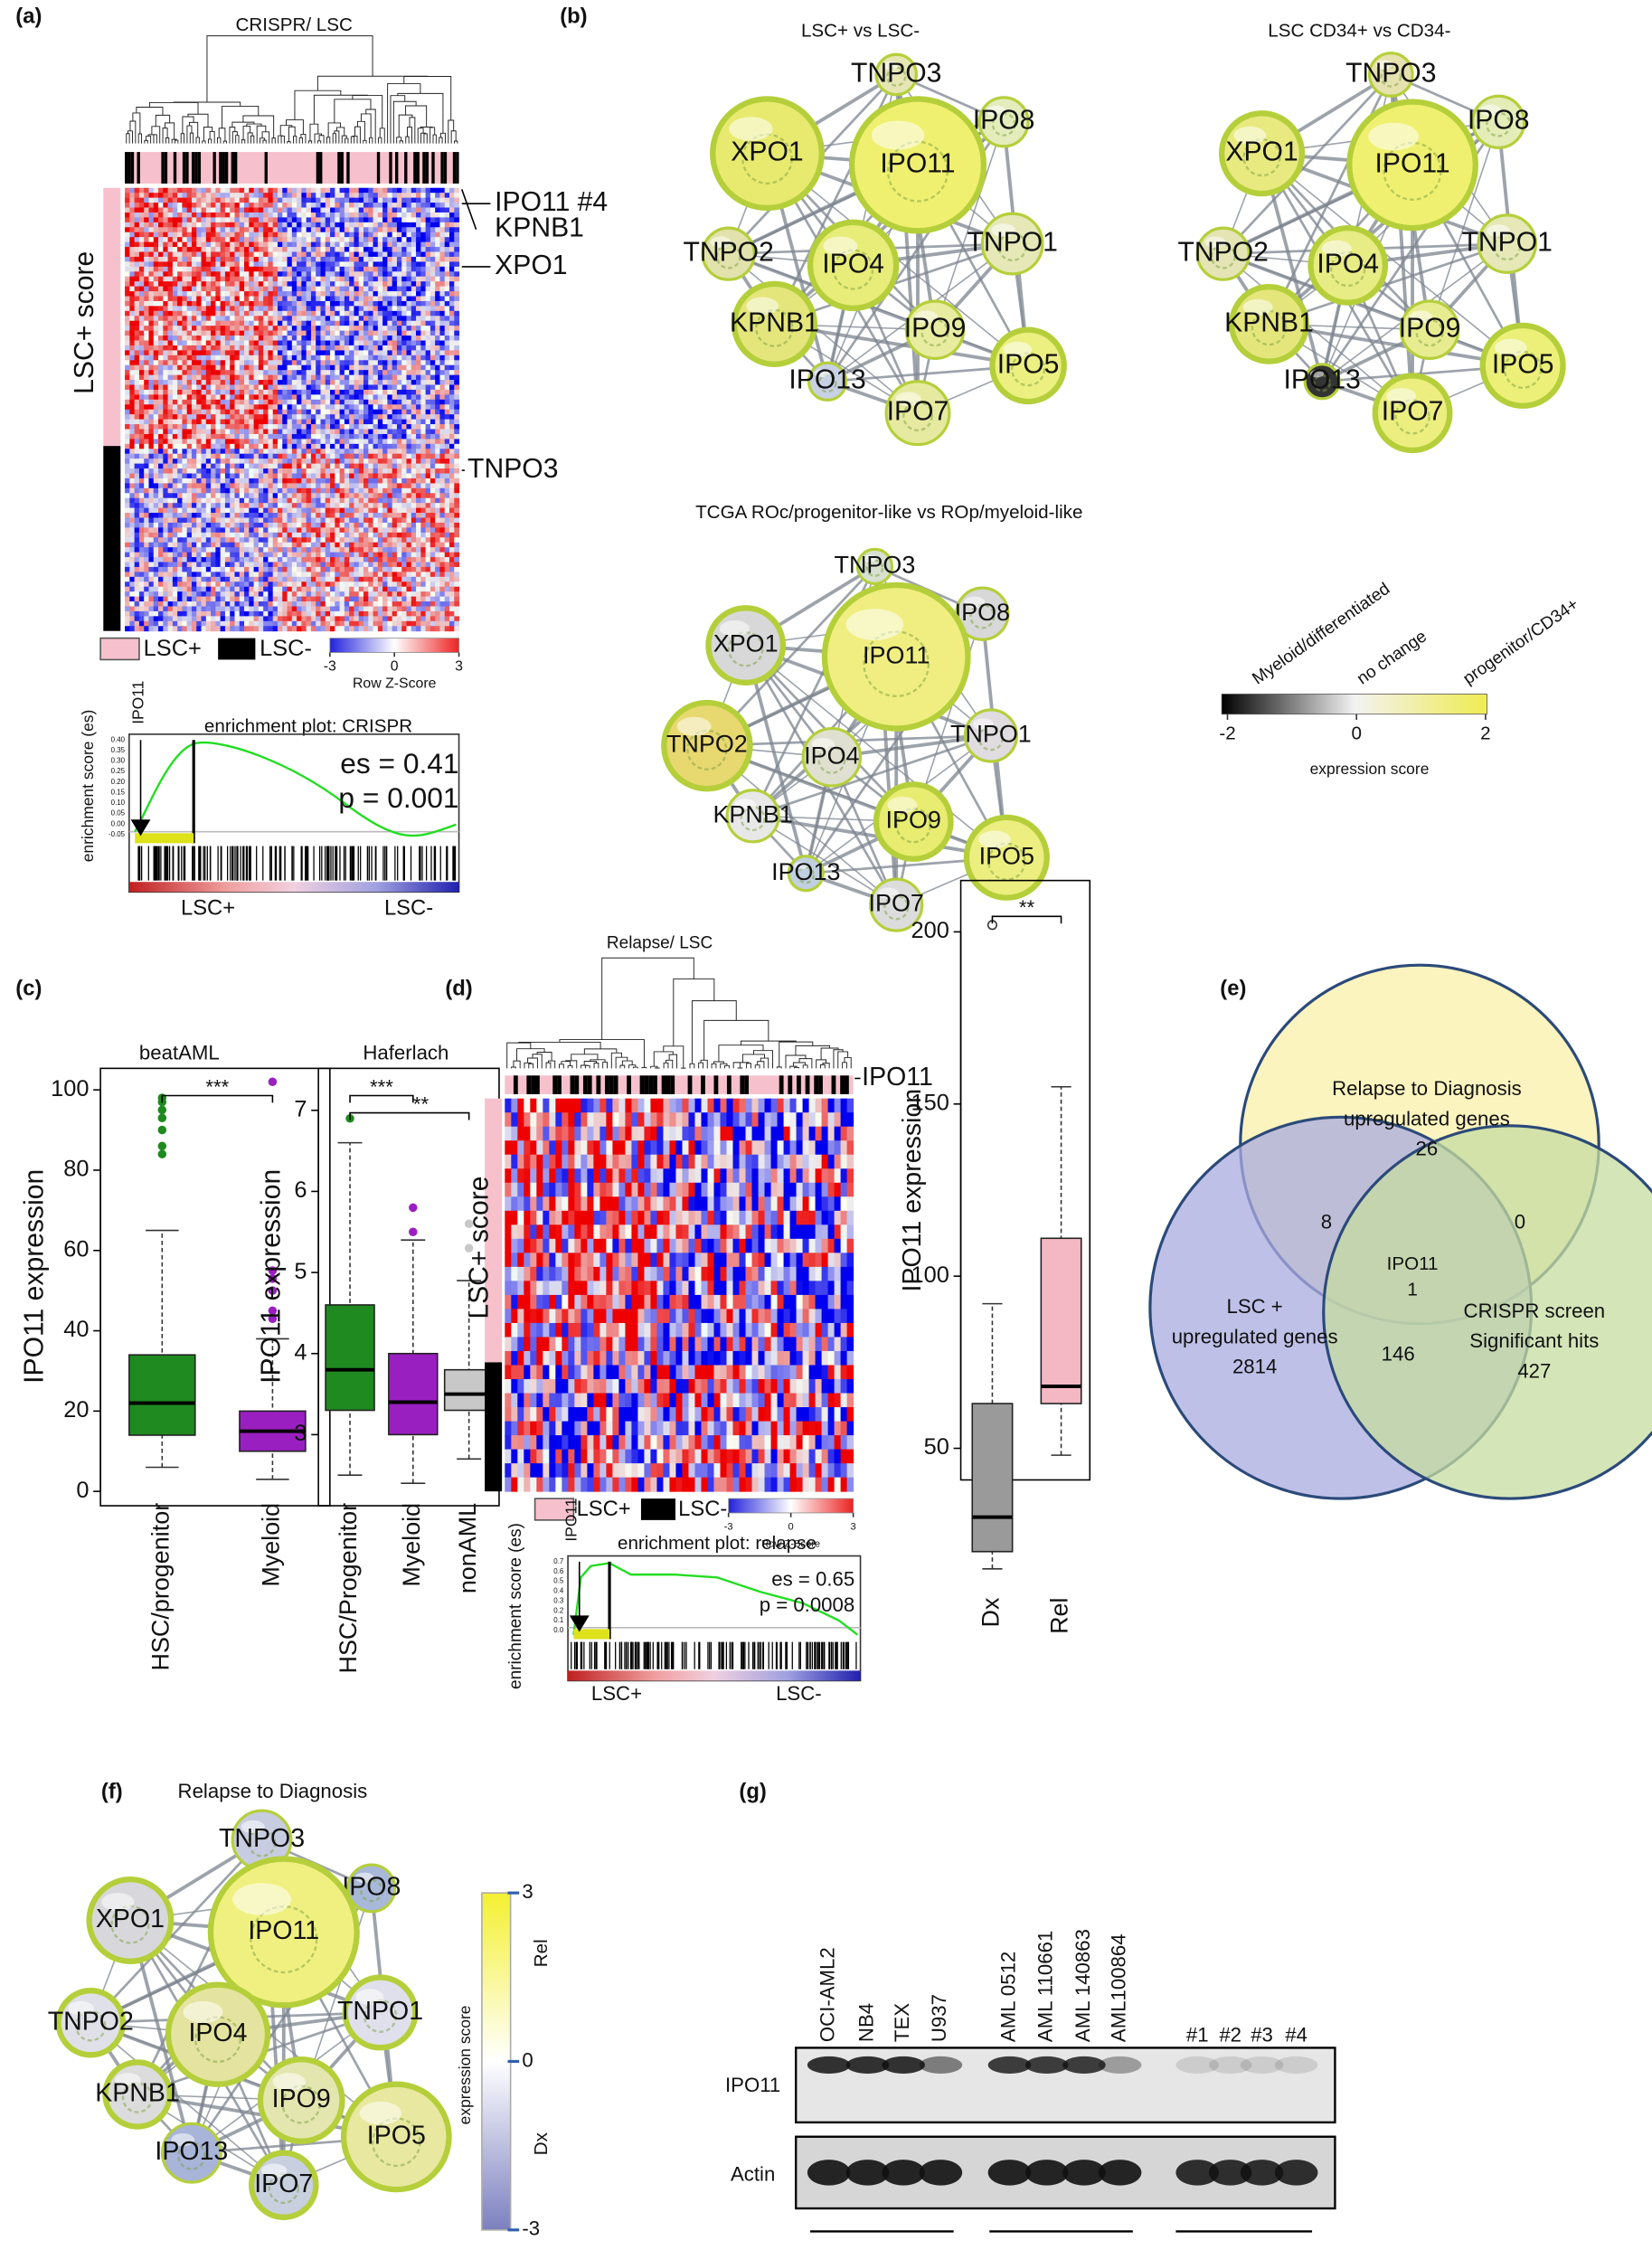 The width and height of the screenshot is (1652, 2250). I want to click on sample-tick, so click(214, 168).